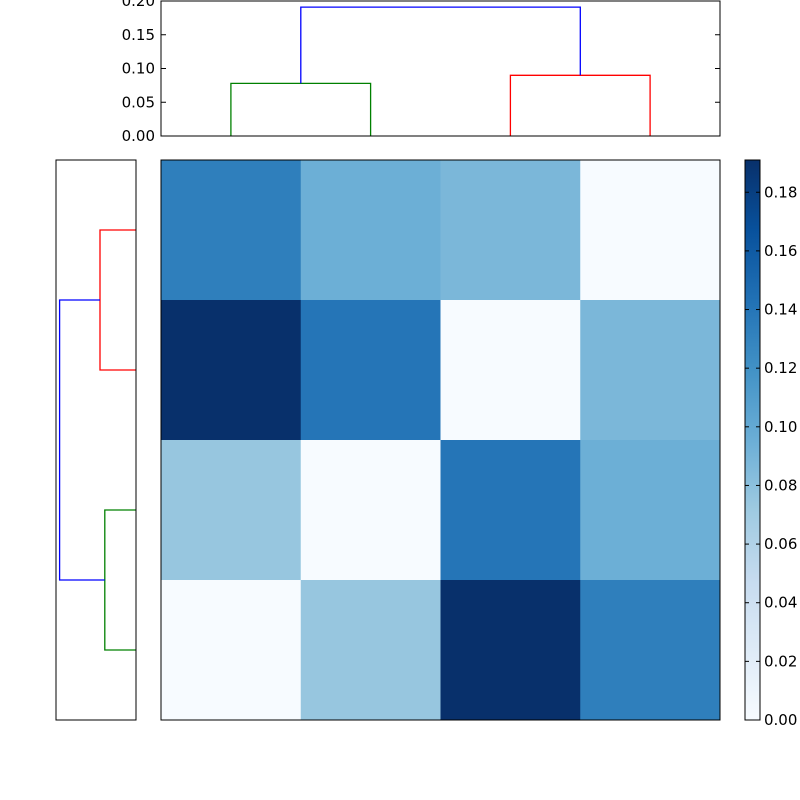 The height and width of the screenshot is (800, 800). What do you see at coordinates (780, 485) in the screenshot?
I see `colorbar-tick-label: 0.08` at bounding box center [780, 485].